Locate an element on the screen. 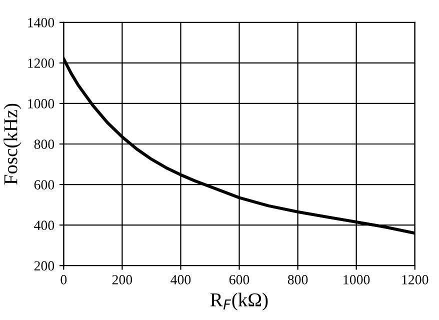  x-tick-label: 0 is located at coordinates (63, 279).